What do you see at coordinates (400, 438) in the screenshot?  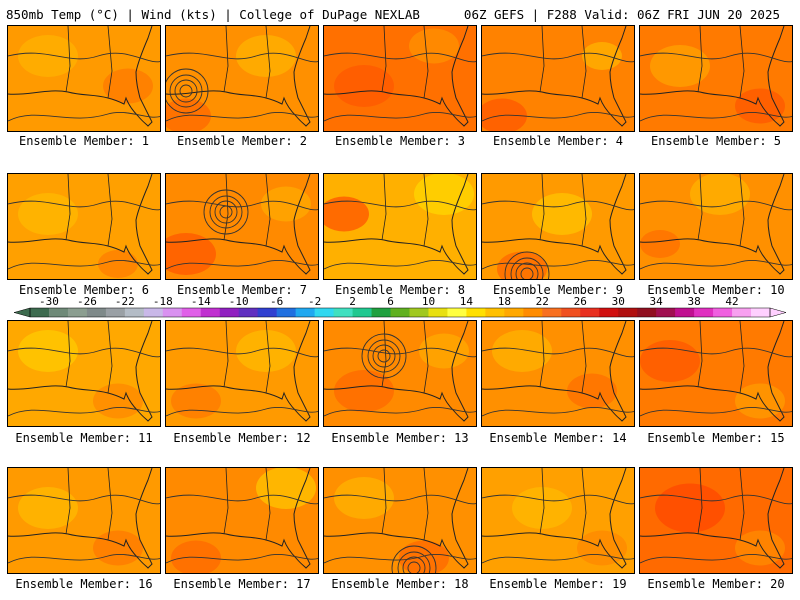 I see `ensemble-member-label: Ensemble Member: 13` at bounding box center [400, 438].